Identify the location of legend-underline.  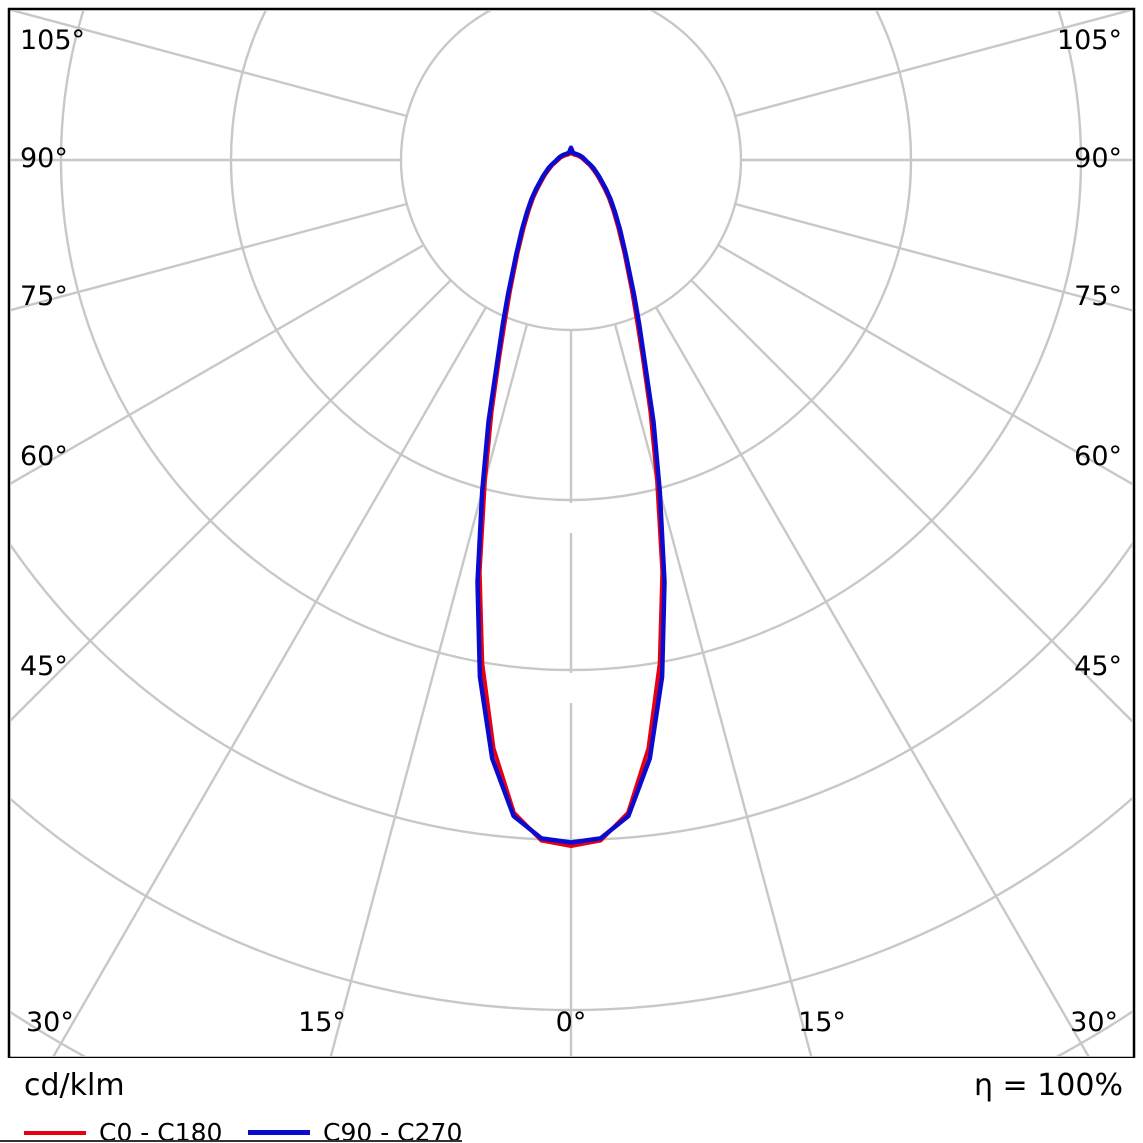
(231, 1141).